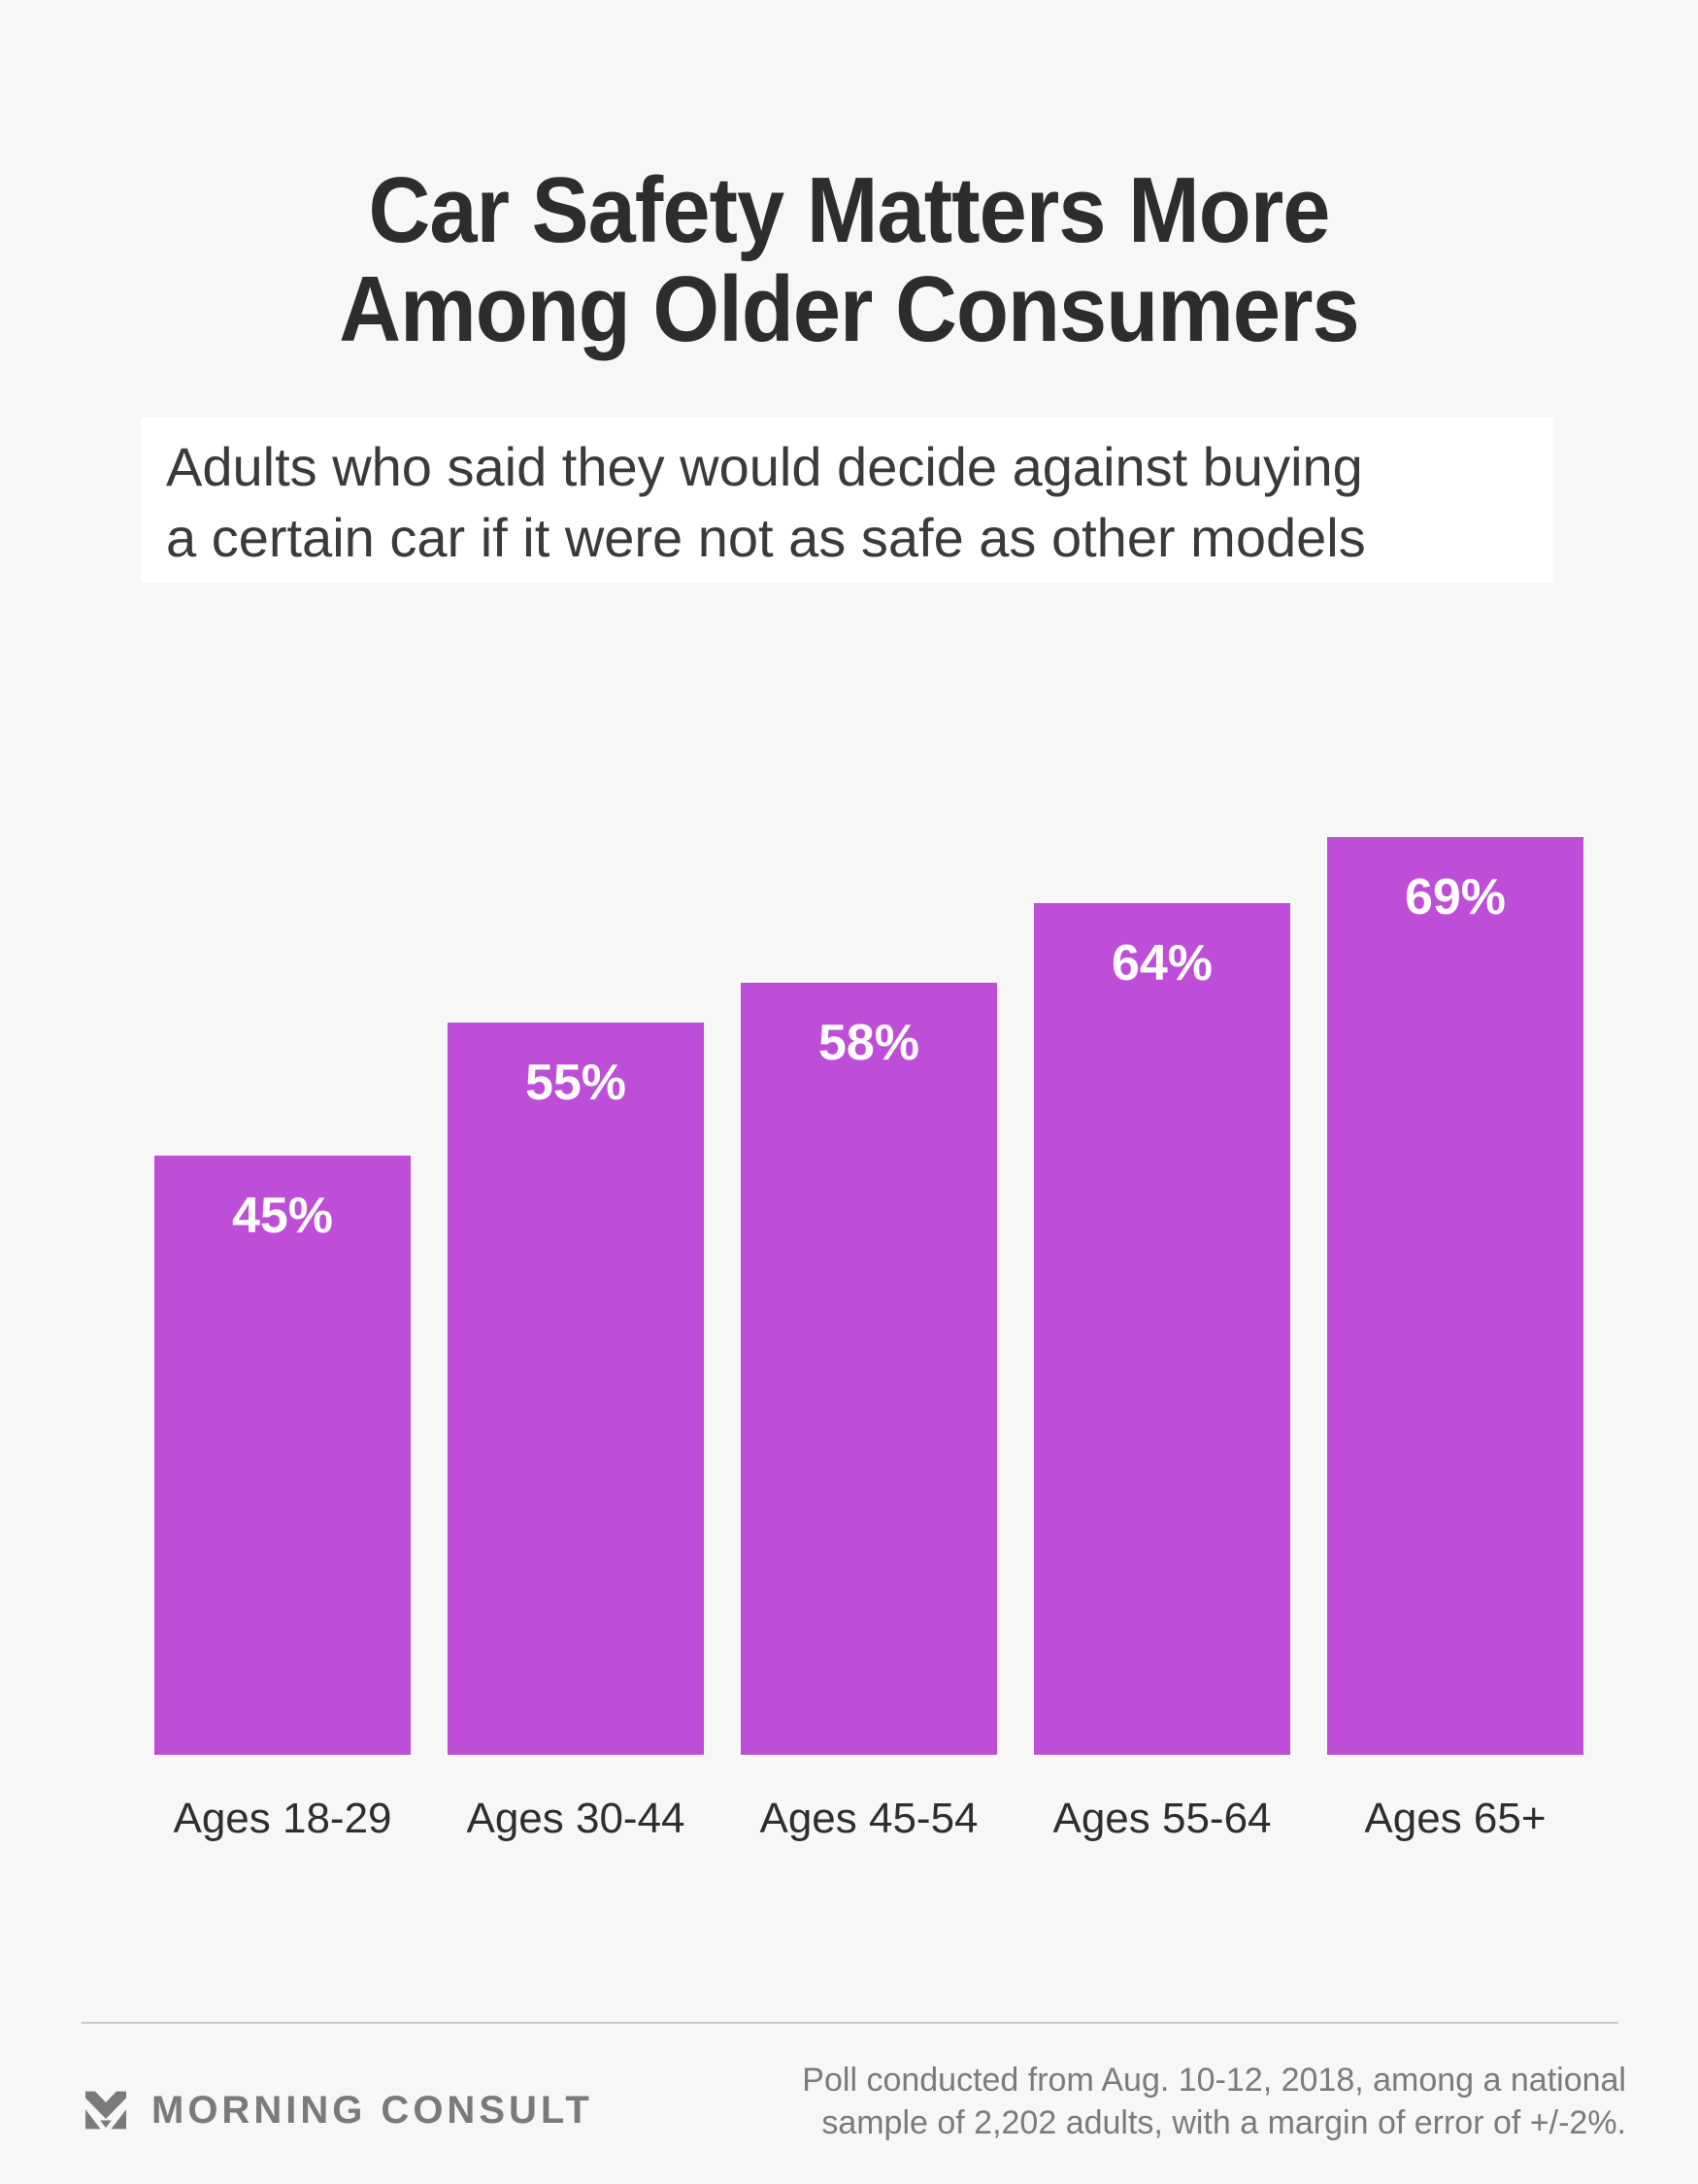 This screenshot has width=1698, height=2184. I want to click on bar-ages-55-64: 64%, so click(1162, 1329).